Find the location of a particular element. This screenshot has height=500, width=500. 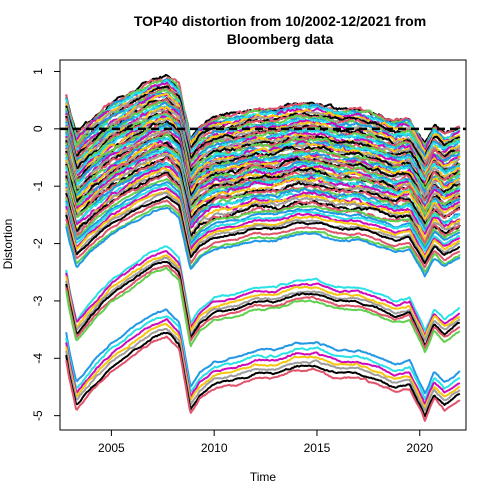

y-tick-label: -1 is located at coordinates (38, 186).